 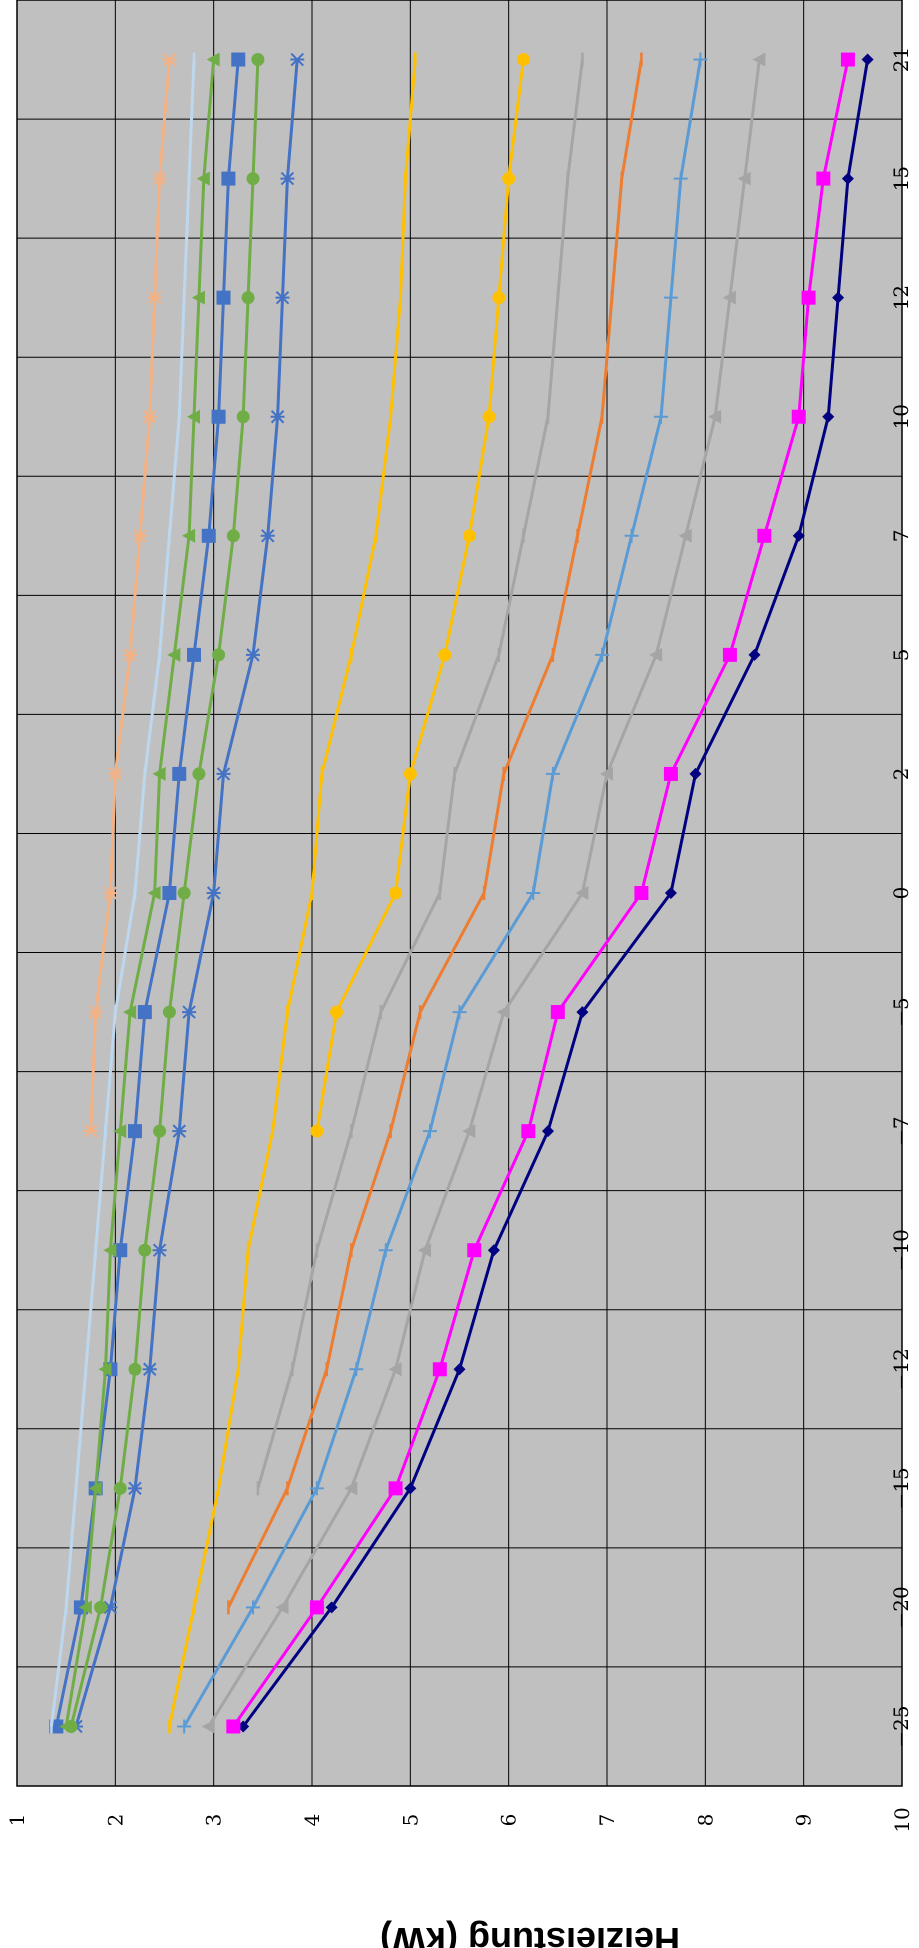 What do you see at coordinates (509, 1820) in the screenshot?
I see `y-tick-label: 6` at bounding box center [509, 1820].